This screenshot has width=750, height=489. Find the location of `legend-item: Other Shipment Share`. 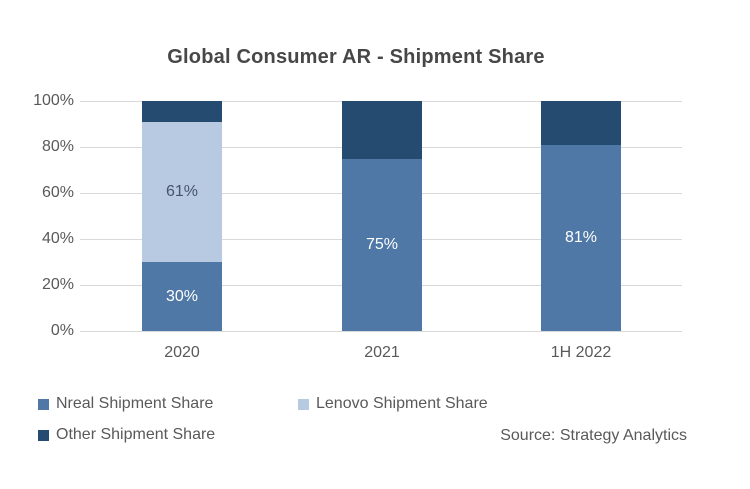

legend-item: Other Shipment Share is located at coordinates (127, 434).